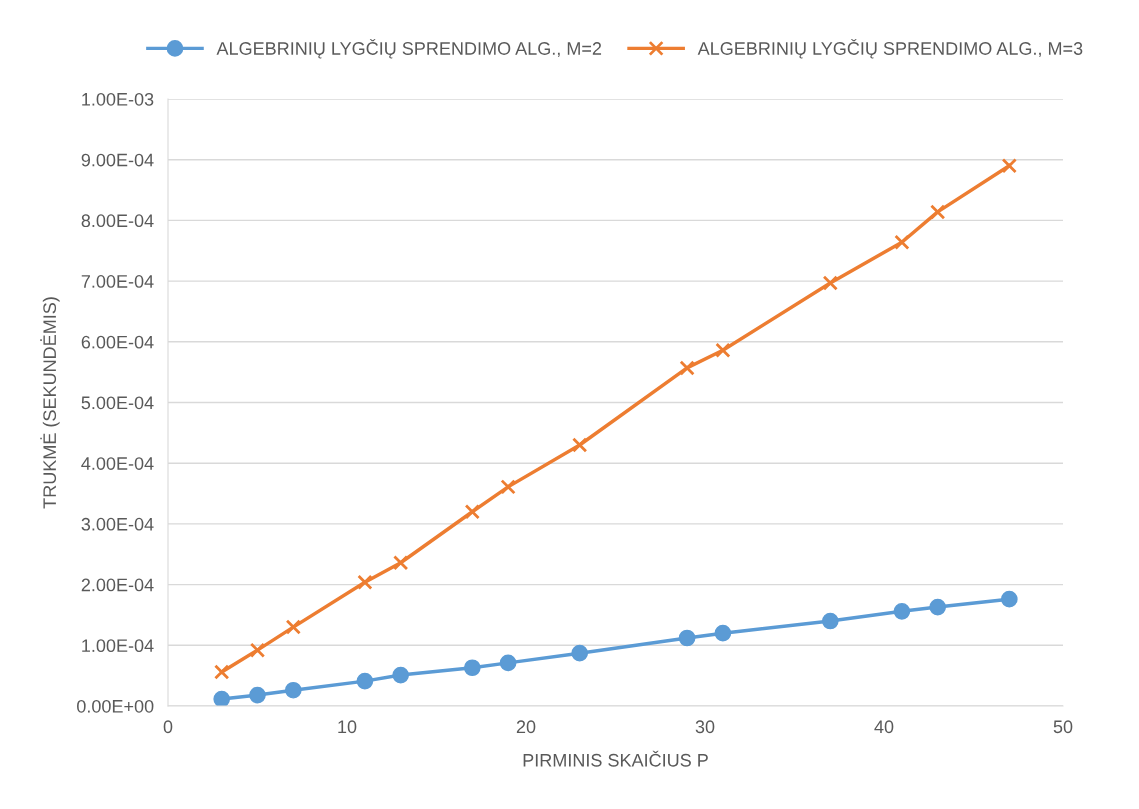  I want to click on y-tick-label: 1.00E-04, so click(118, 646).